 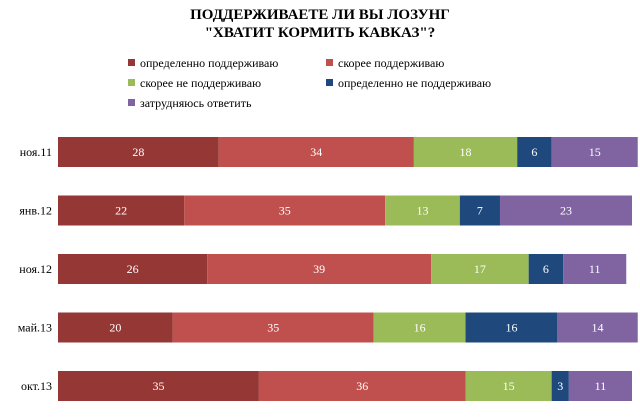 I want to click on data-label: 36, so click(x=362, y=386).